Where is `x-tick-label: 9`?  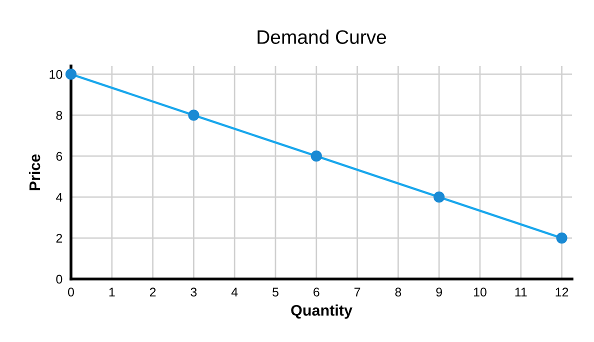
x-tick-label: 9 is located at coordinates (439, 292).